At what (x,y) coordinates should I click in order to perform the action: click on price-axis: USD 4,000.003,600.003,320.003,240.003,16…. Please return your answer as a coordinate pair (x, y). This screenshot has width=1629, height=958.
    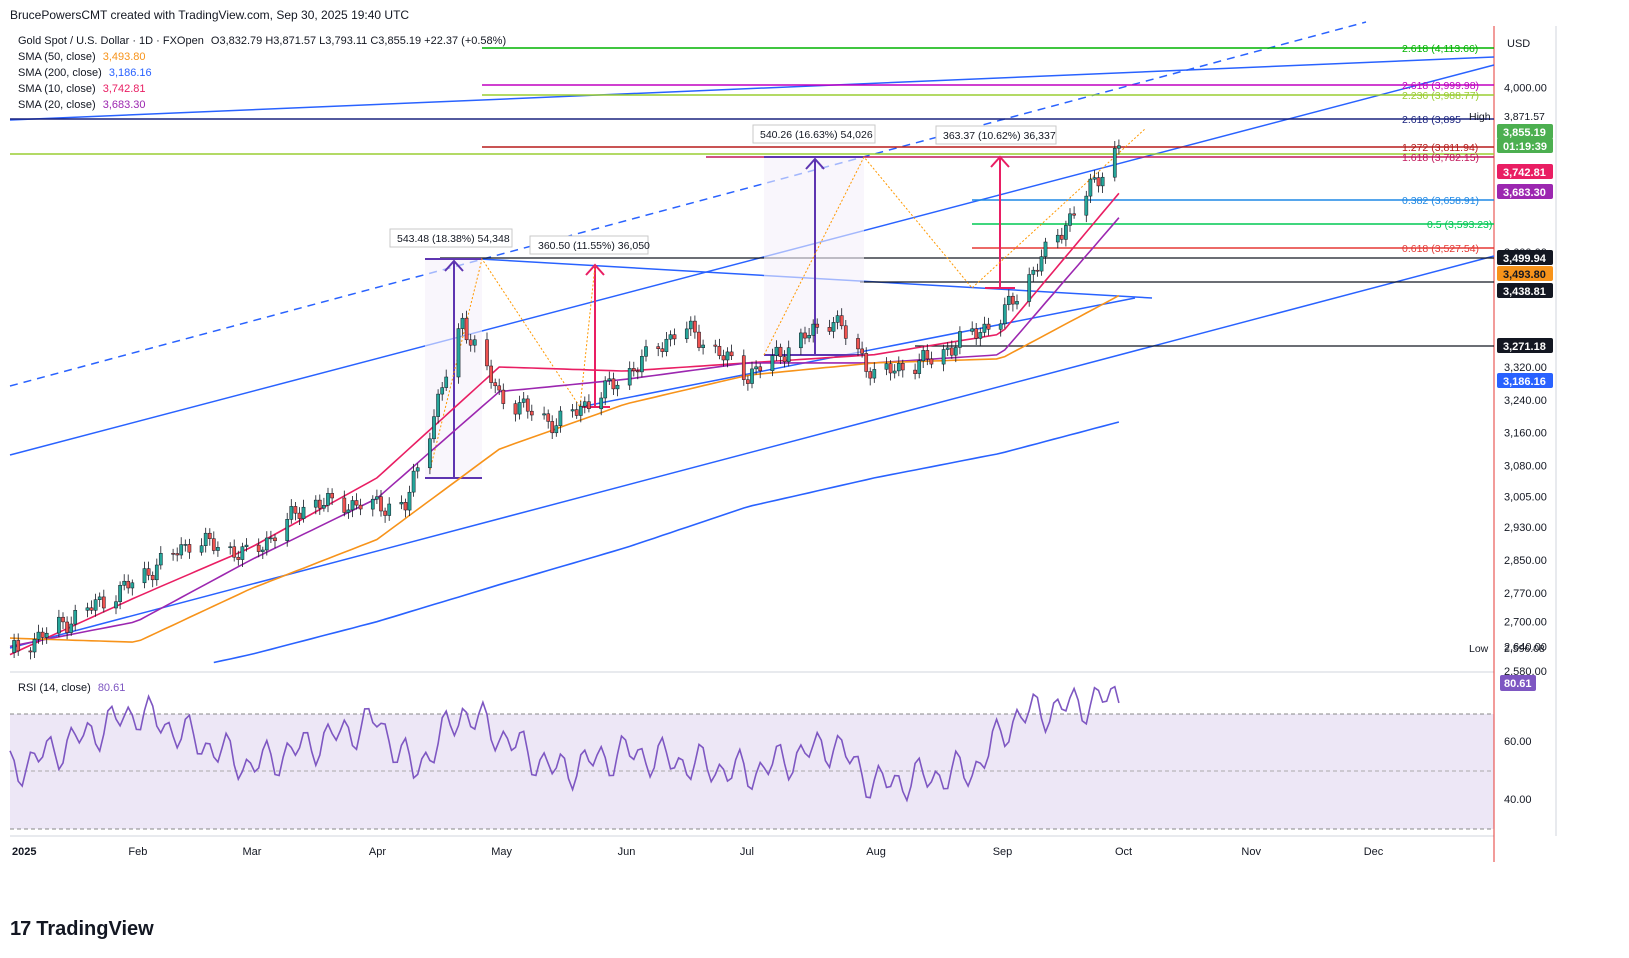
    Looking at the image, I should click on (1511, 358).